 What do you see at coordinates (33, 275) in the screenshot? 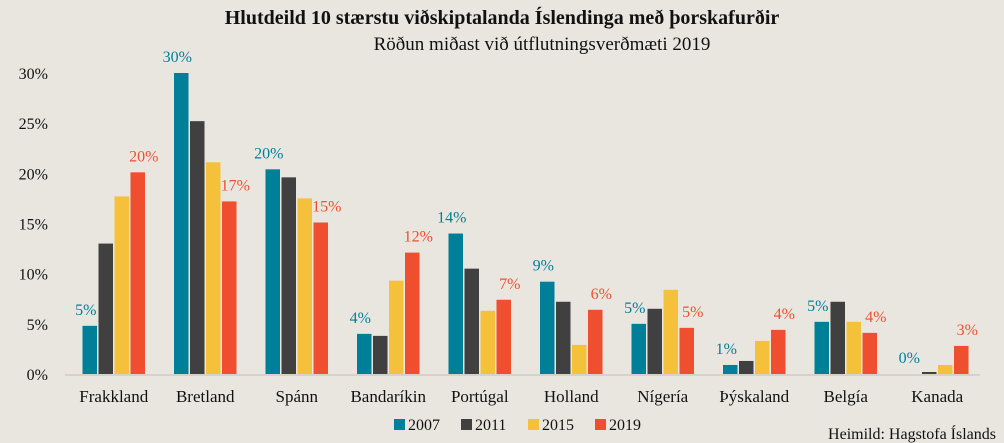
I see `y-tick-label: 10%` at bounding box center [33, 275].